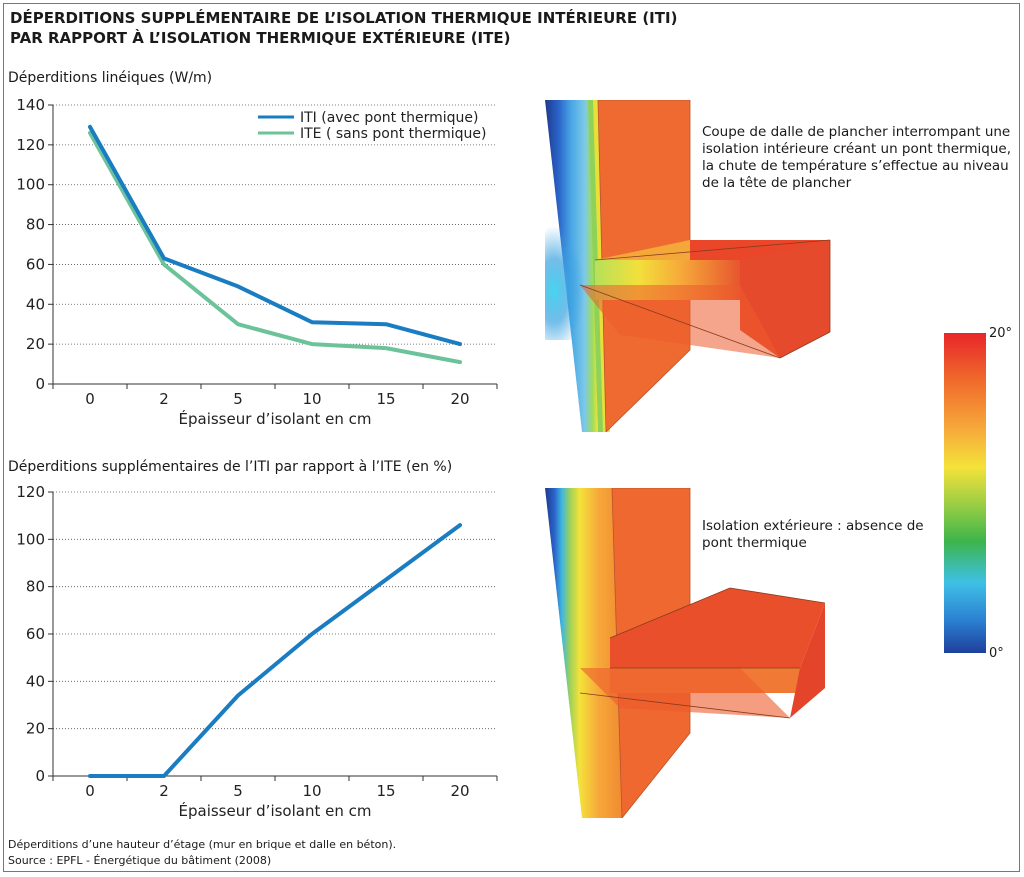  Describe the element at coordinates (30, 539) in the screenshot. I see `chart2-ytick-label: 100` at that location.